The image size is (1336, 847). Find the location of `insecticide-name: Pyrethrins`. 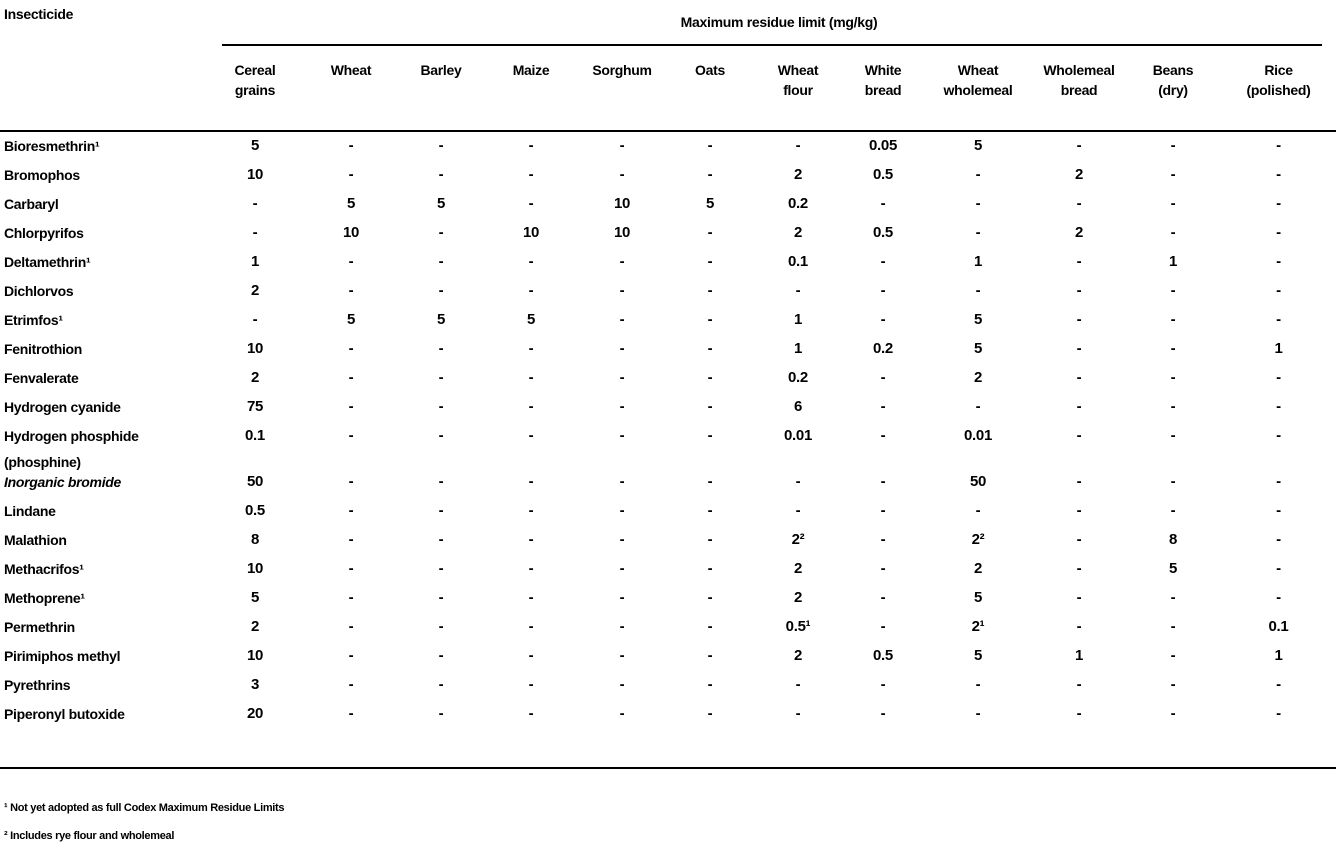

insecticide-name: Pyrethrins is located at coordinates (102, 689).